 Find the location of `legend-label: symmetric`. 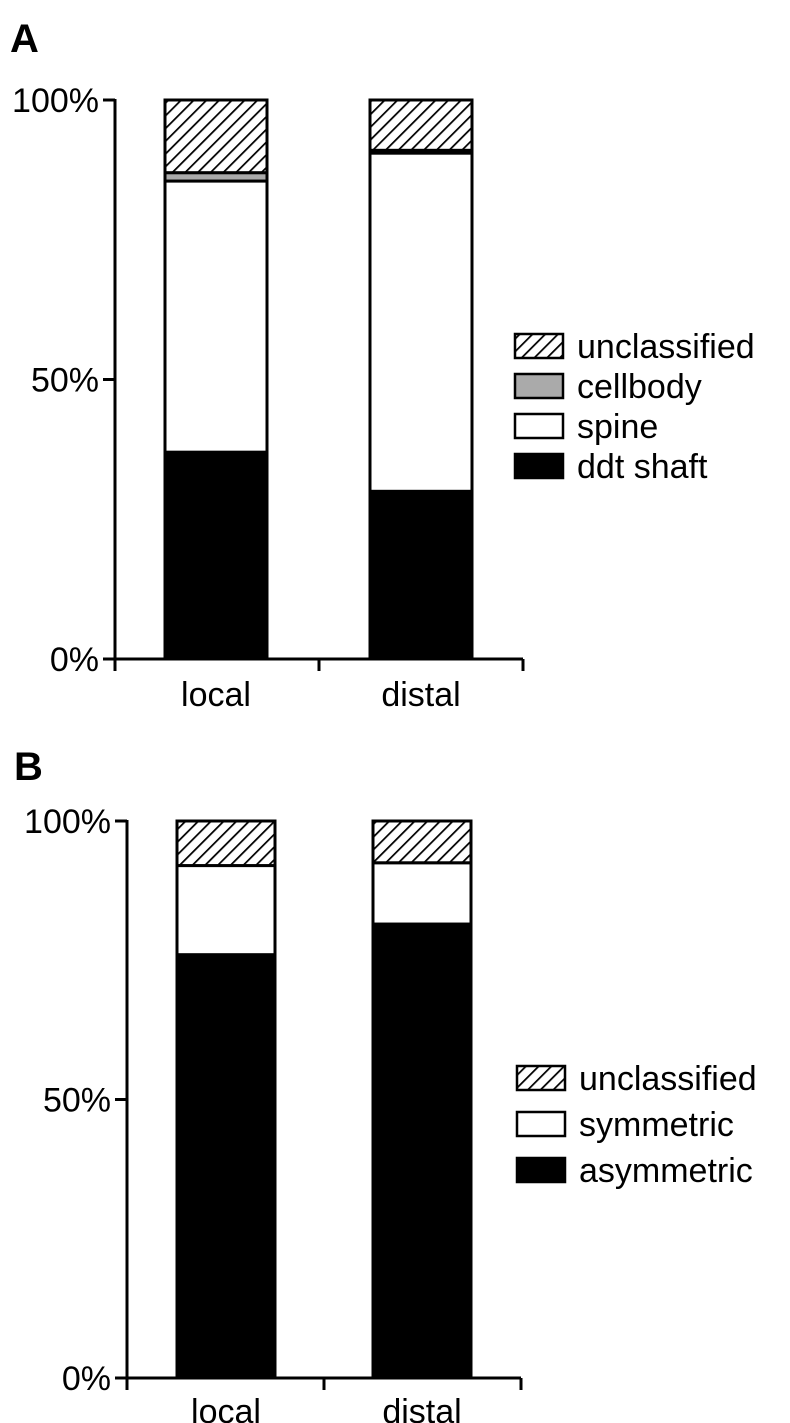

legend-label: symmetric is located at coordinates (656, 1125).